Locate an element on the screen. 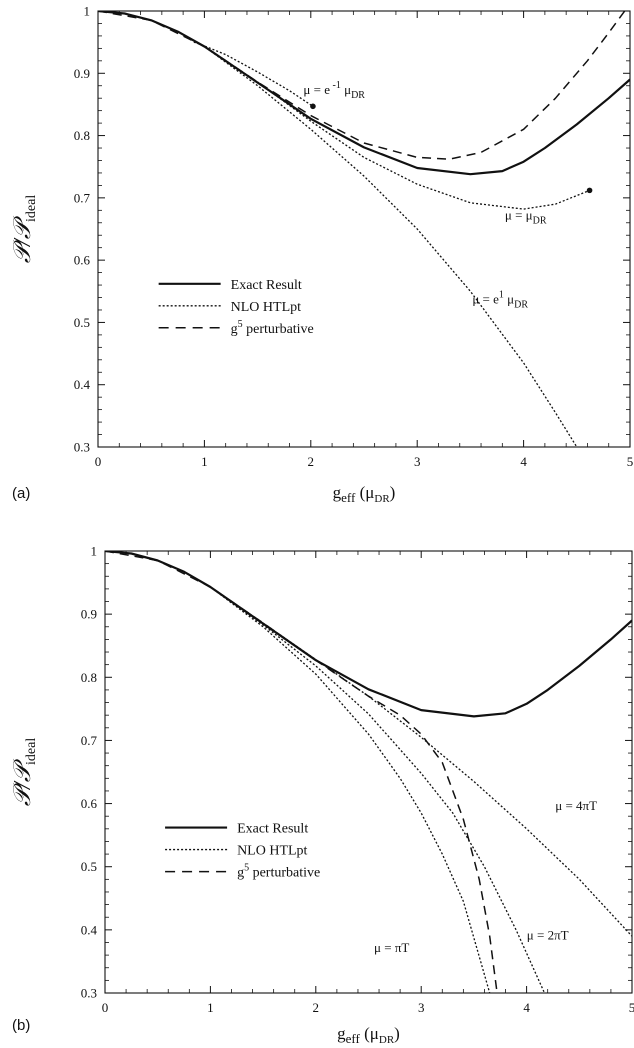 The image size is (634, 1048). curve-annotation: μ = 4πT is located at coordinates (576, 805).